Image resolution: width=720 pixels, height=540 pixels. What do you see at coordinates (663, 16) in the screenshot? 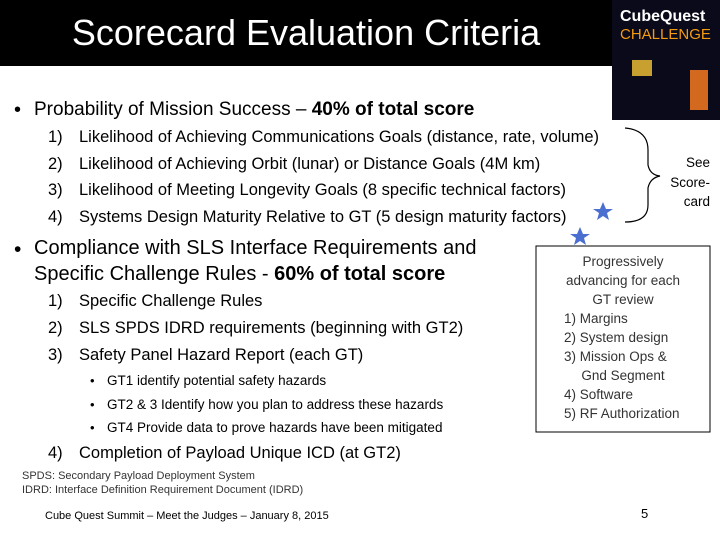
I see `logo-line: CubeQuest` at bounding box center [663, 16].